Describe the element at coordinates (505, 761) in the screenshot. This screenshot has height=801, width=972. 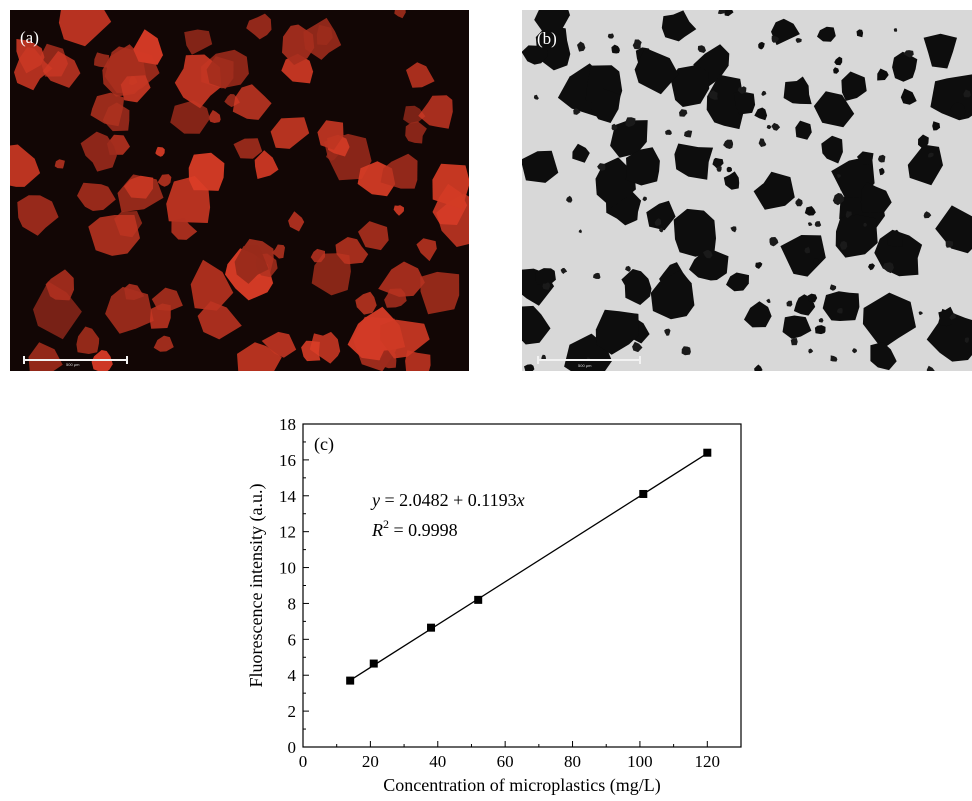
I see `x-tick-label: 60` at that location.